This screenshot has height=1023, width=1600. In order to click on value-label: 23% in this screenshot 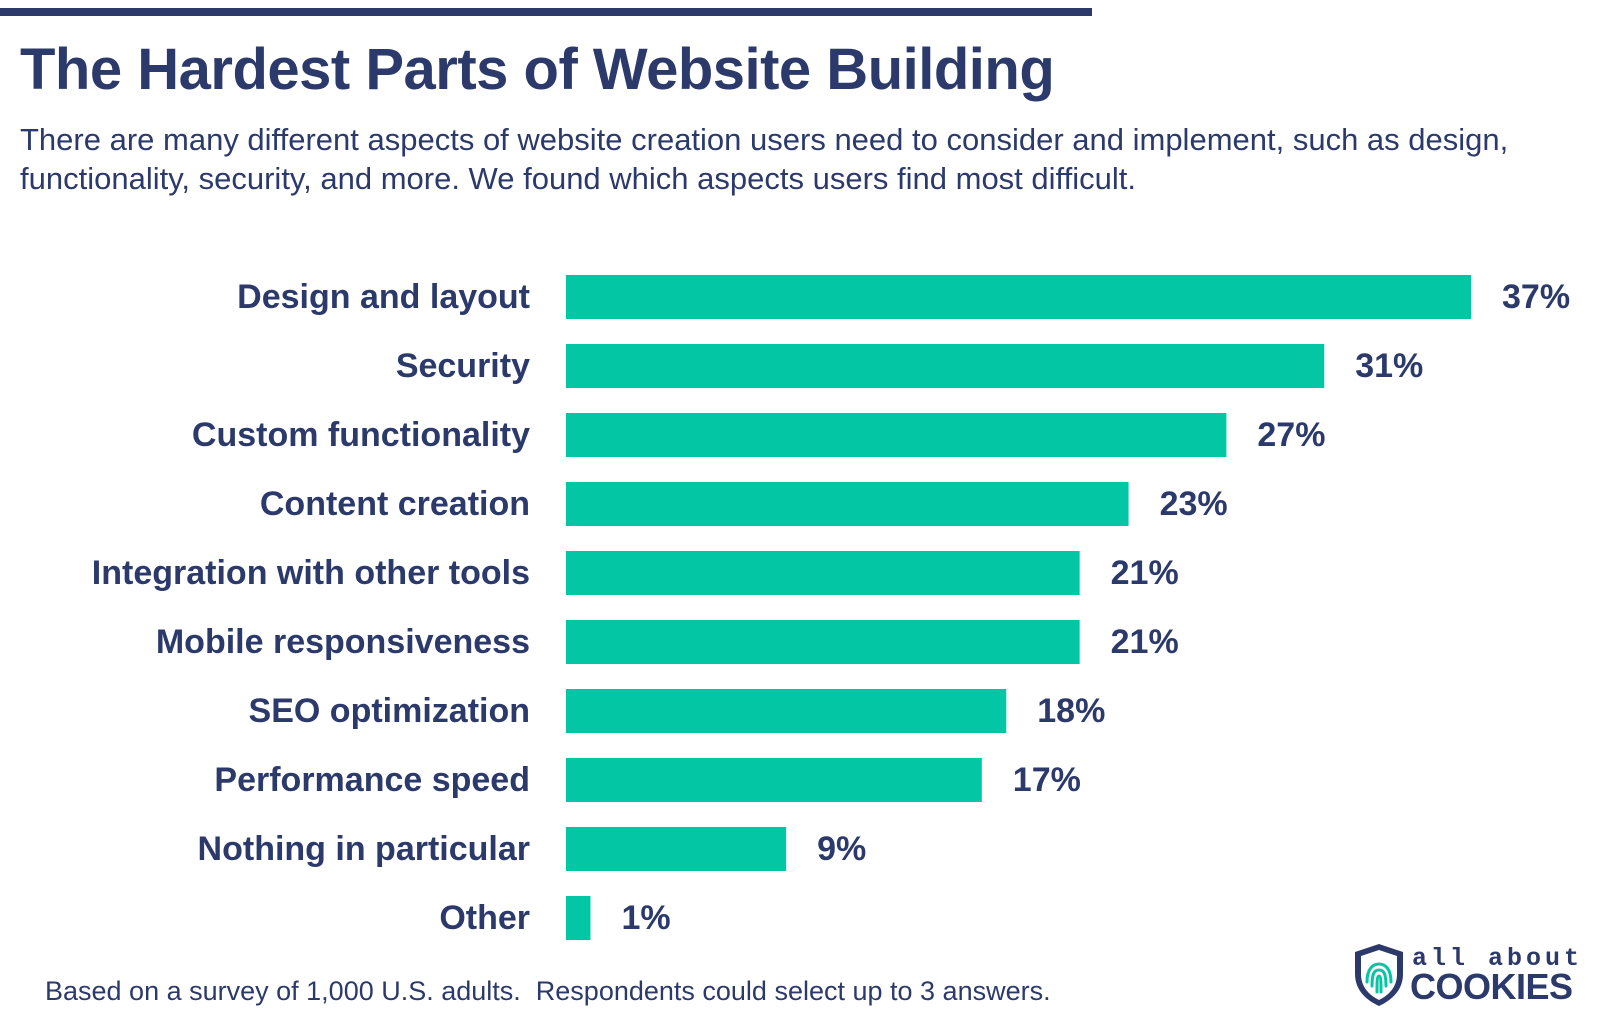, I will do `click(1194, 504)`.